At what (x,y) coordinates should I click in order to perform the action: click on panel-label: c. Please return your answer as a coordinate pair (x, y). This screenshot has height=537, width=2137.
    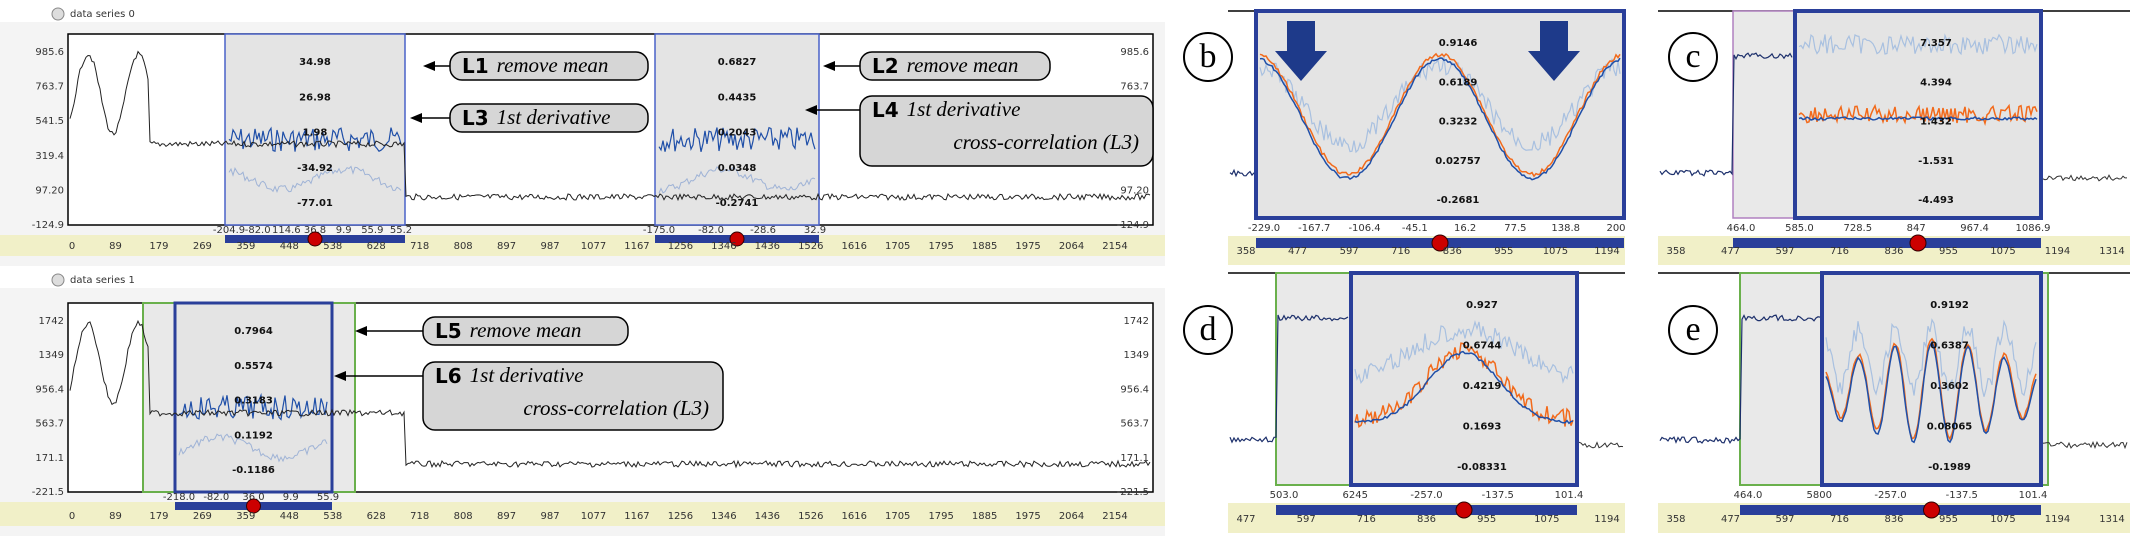
    Looking at the image, I should click on (1692, 56).